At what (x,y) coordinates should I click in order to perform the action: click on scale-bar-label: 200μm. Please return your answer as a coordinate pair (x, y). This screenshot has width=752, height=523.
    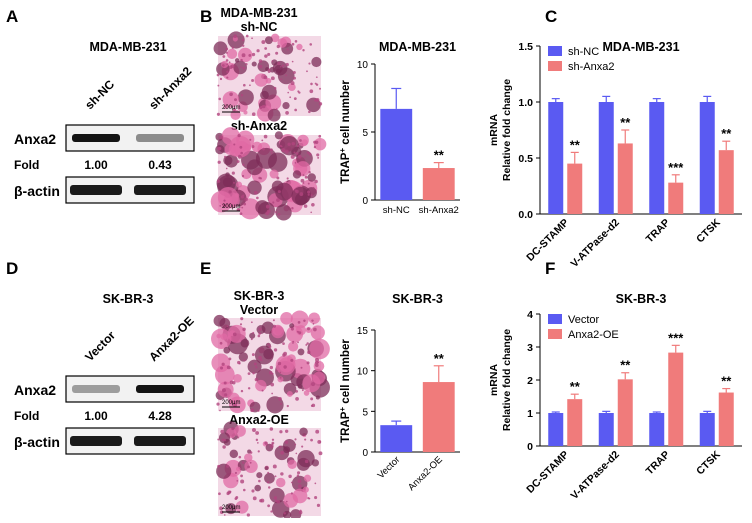
    Looking at the image, I should click on (231, 403).